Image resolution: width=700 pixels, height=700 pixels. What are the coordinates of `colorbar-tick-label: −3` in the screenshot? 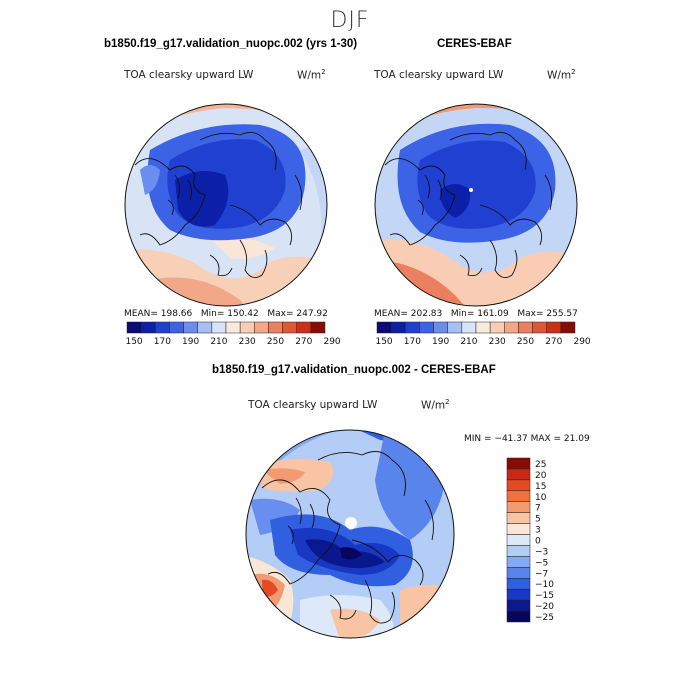 It's located at (541, 552).